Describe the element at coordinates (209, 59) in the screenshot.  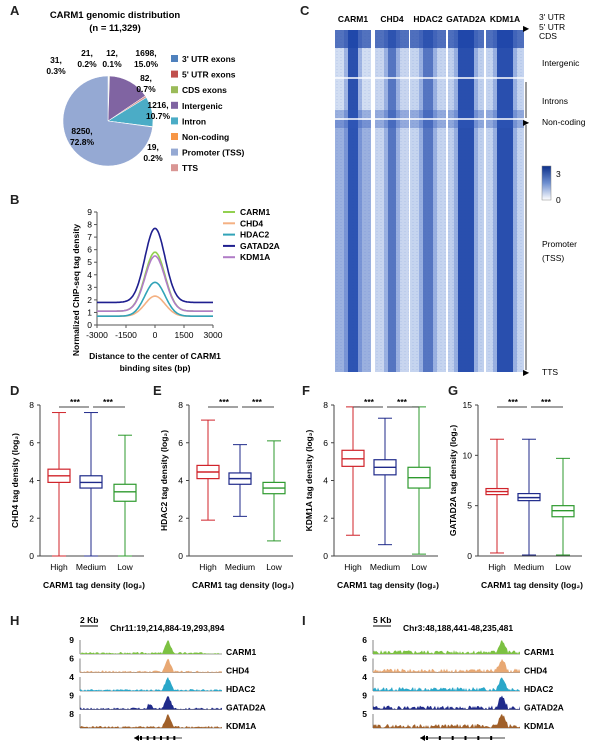
I see `legend-label: 3' UTR exons` at that location.